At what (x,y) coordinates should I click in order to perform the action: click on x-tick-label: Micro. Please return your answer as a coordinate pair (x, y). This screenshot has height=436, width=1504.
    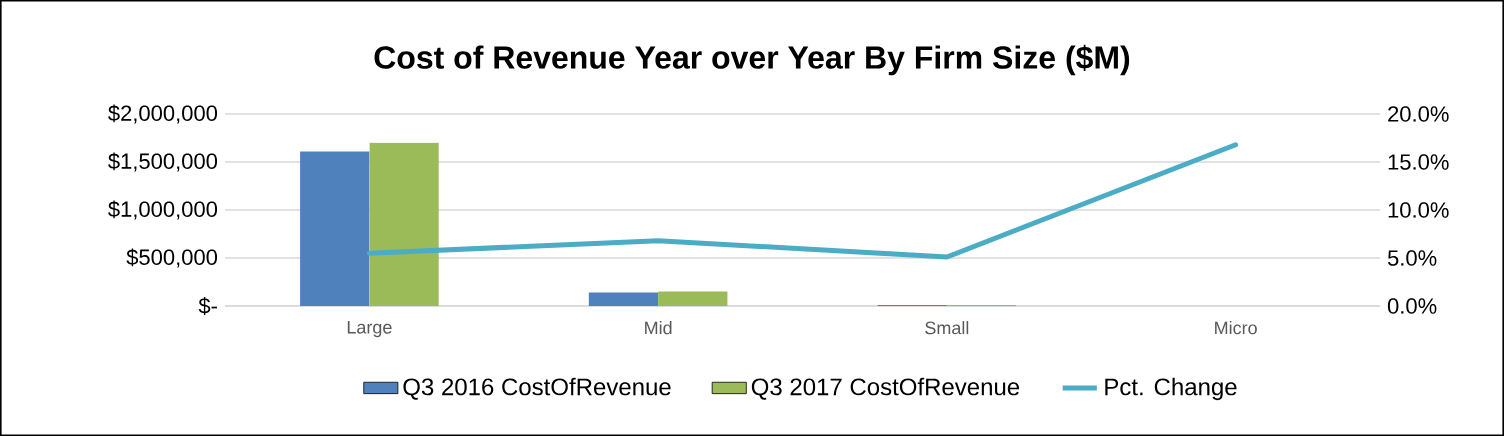
    Looking at the image, I should click on (1236, 328).